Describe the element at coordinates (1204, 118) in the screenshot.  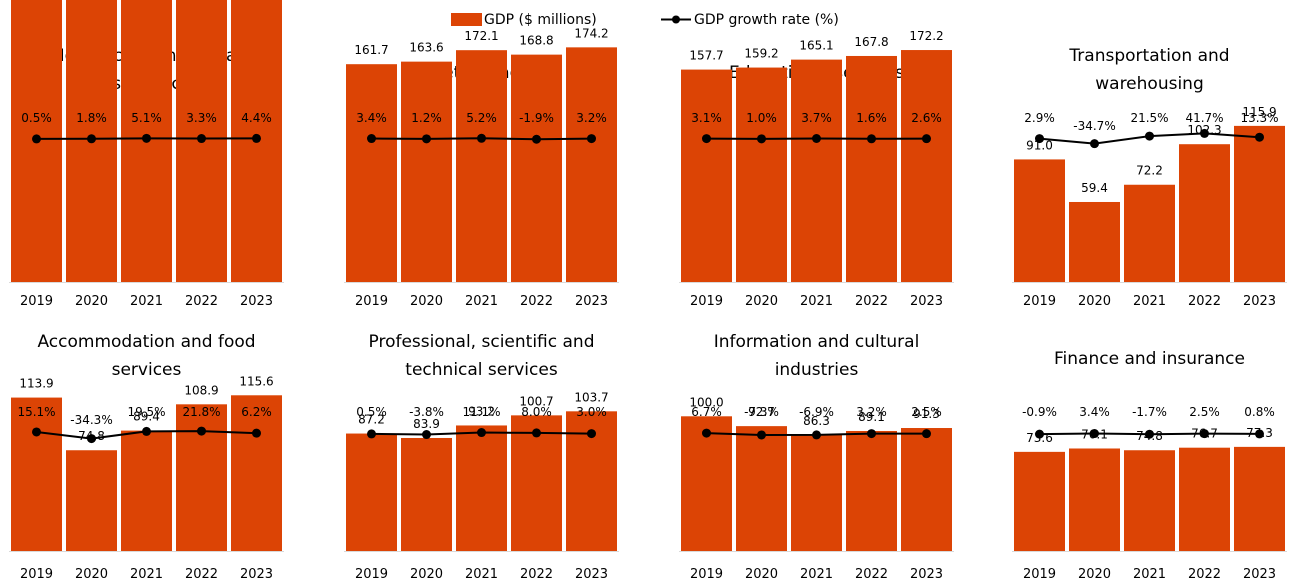
I see `growth-rate-label: 41.7%` at that location.